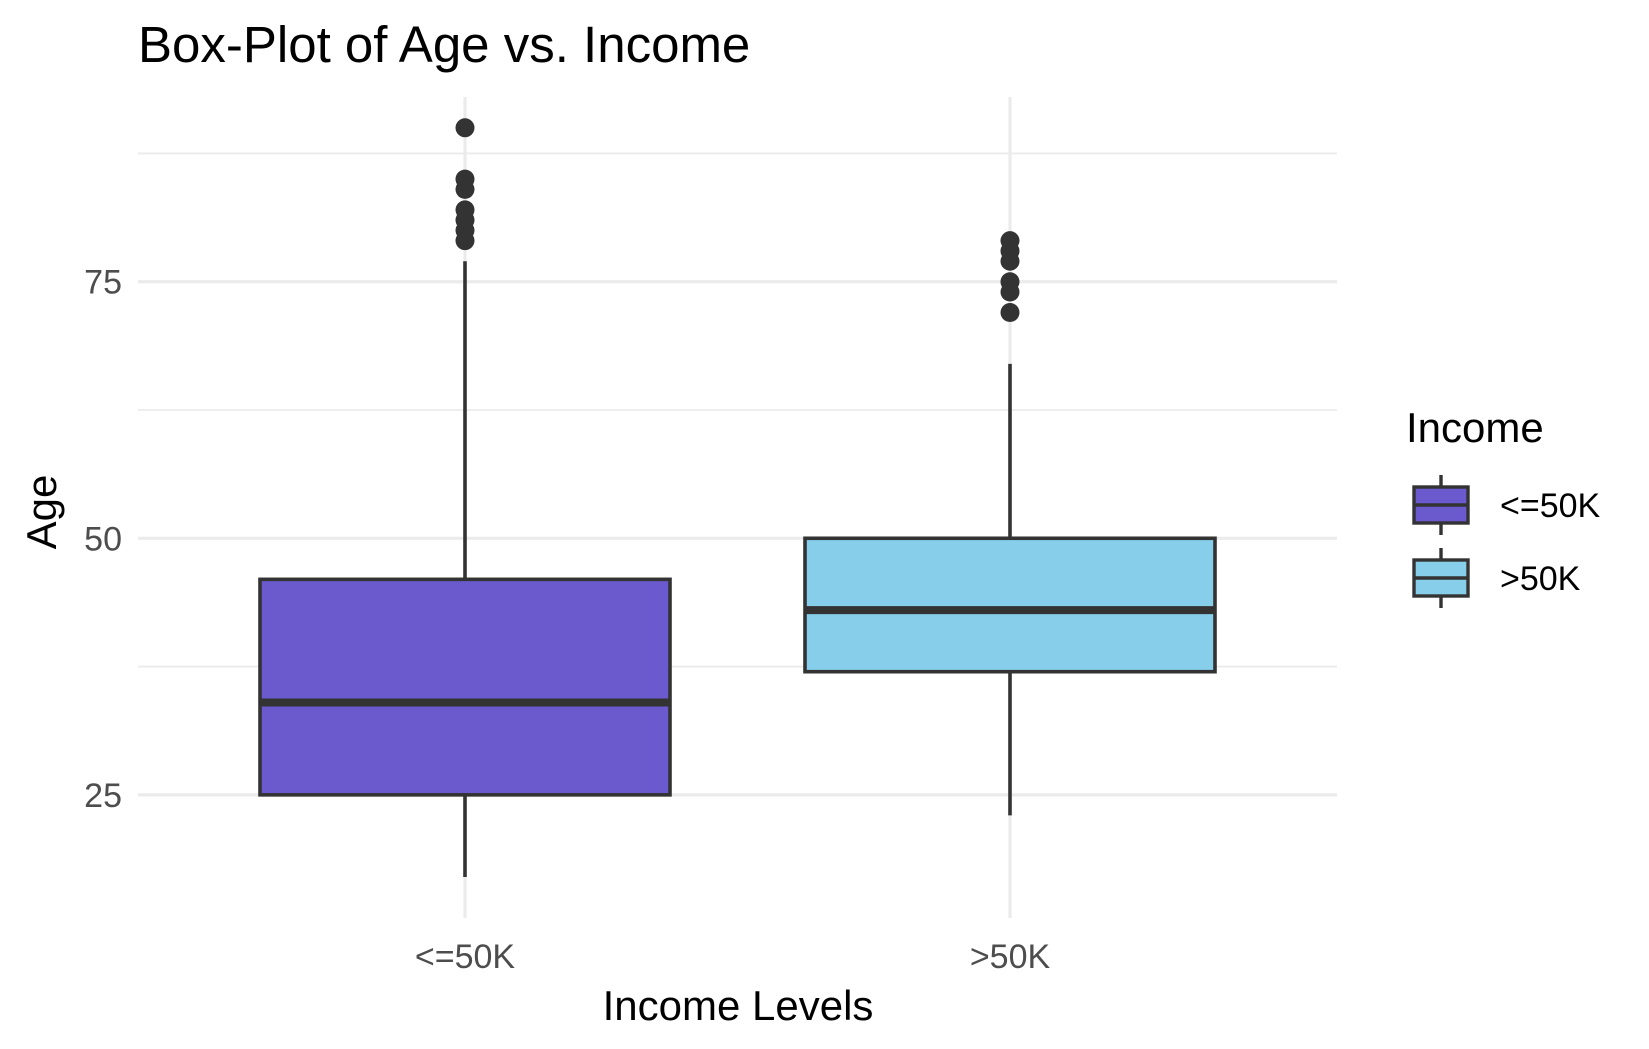 The width and height of the screenshot is (1649, 1049). What do you see at coordinates (1010, 523) in the screenshot?
I see `box-group-gt-50k` at bounding box center [1010, 523].